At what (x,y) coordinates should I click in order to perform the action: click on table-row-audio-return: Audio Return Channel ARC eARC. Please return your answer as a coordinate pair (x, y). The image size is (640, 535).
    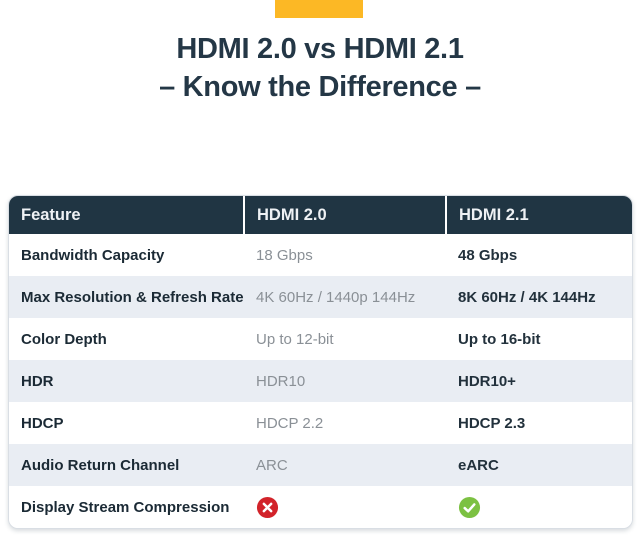
    Looking at the image, I should click on (320, 465).